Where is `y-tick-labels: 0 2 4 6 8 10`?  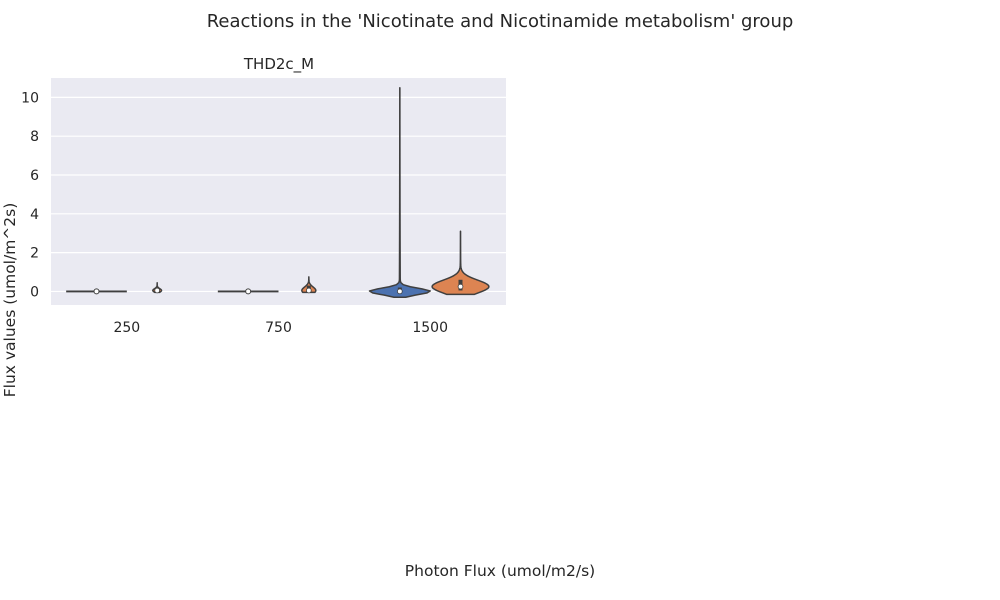
y-tick-labels: 0 2 4 6 8 10 is located at coordinates (30, 195).